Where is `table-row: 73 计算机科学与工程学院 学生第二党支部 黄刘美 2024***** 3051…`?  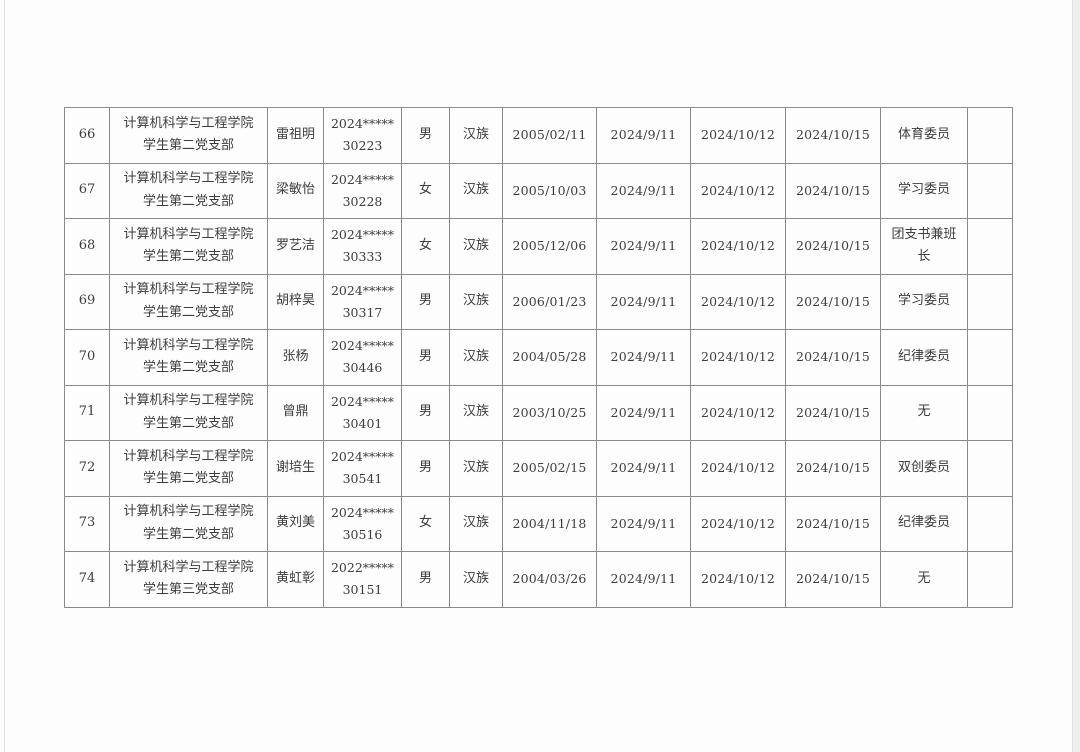
table-row: 73 计算机科学与工程学院 学生第二党支部 黄刘美 2024***** 3051… is located at coordinates (538, 523).